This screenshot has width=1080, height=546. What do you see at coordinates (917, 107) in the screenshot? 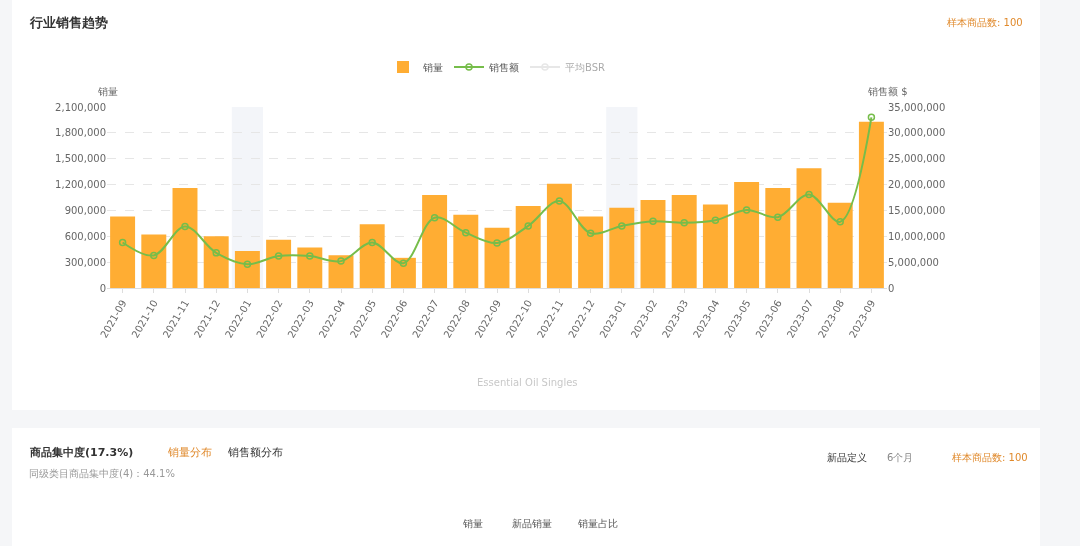
I see `y2-tick-label: 35,000,000` at bounding box center [917, 107].